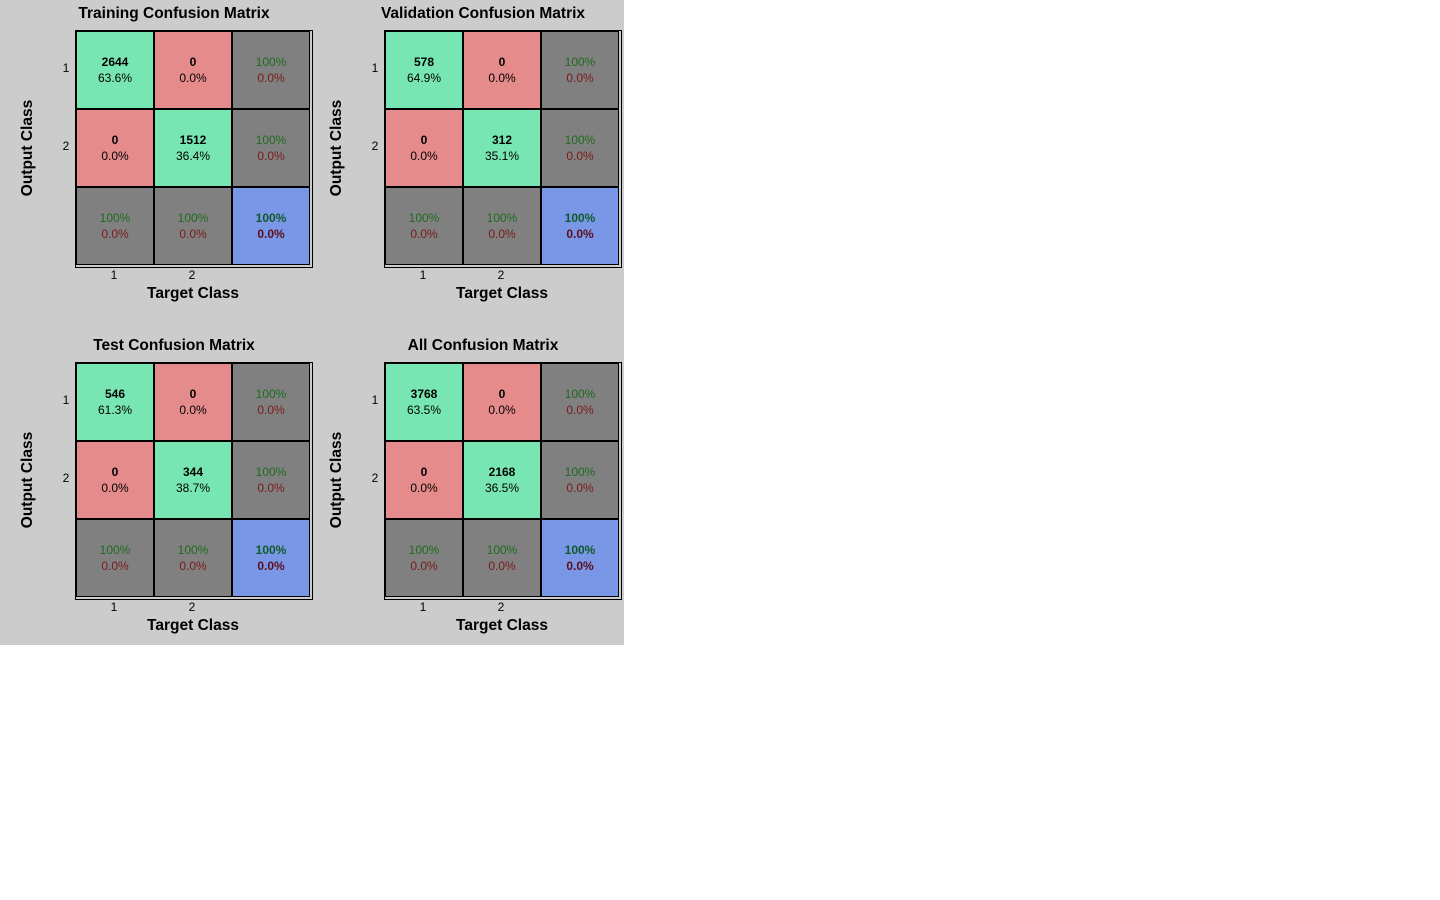  What do you see at coordinates (174, 345) in the screenshot?
I see `chart-title: Test Confusion Matrix` at bounding box center [174, 345].